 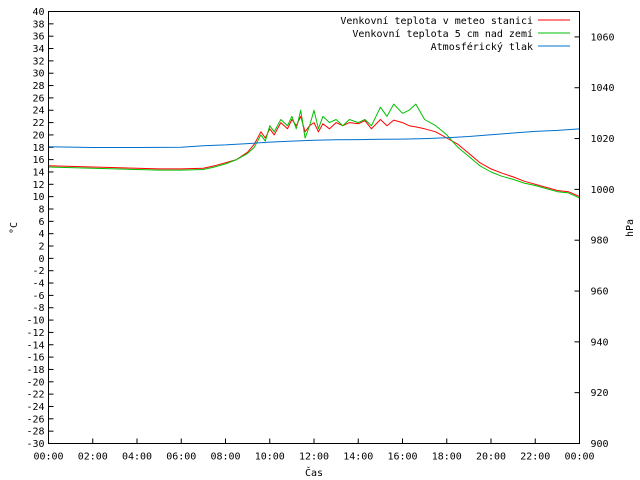 What do you see at coordinates (358, 457) in the screenshot?
I see `x-tick-label: 14:00` at bounding box center [358, 457].